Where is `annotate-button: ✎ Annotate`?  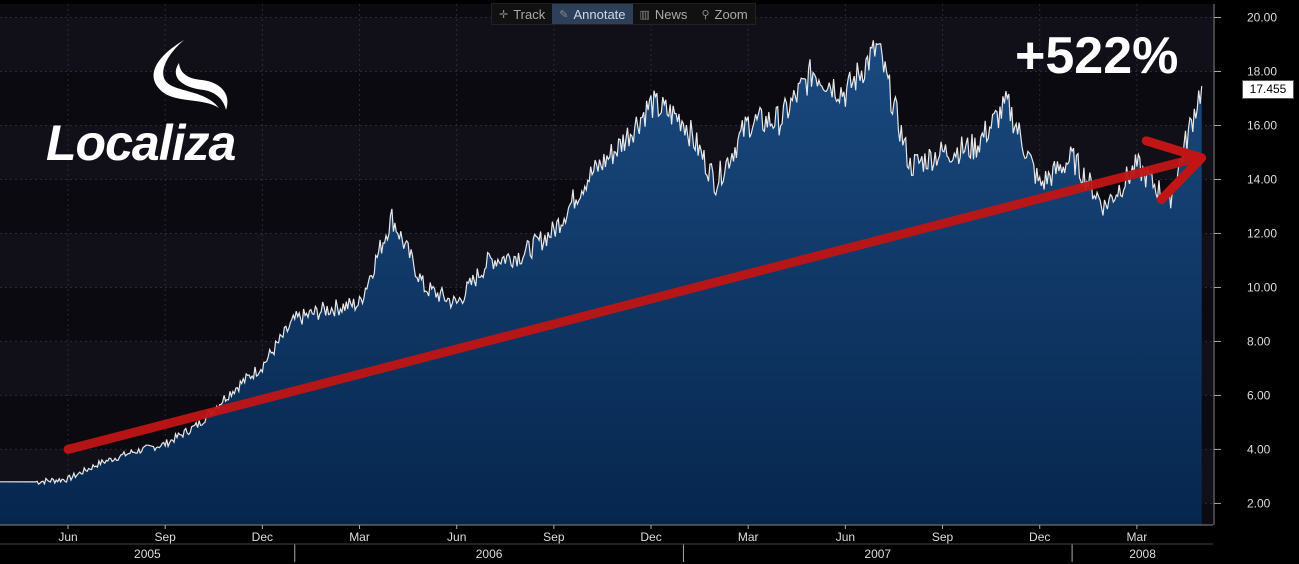
annotate-button: ✎ Annotate is located at coordinates (592, 14).